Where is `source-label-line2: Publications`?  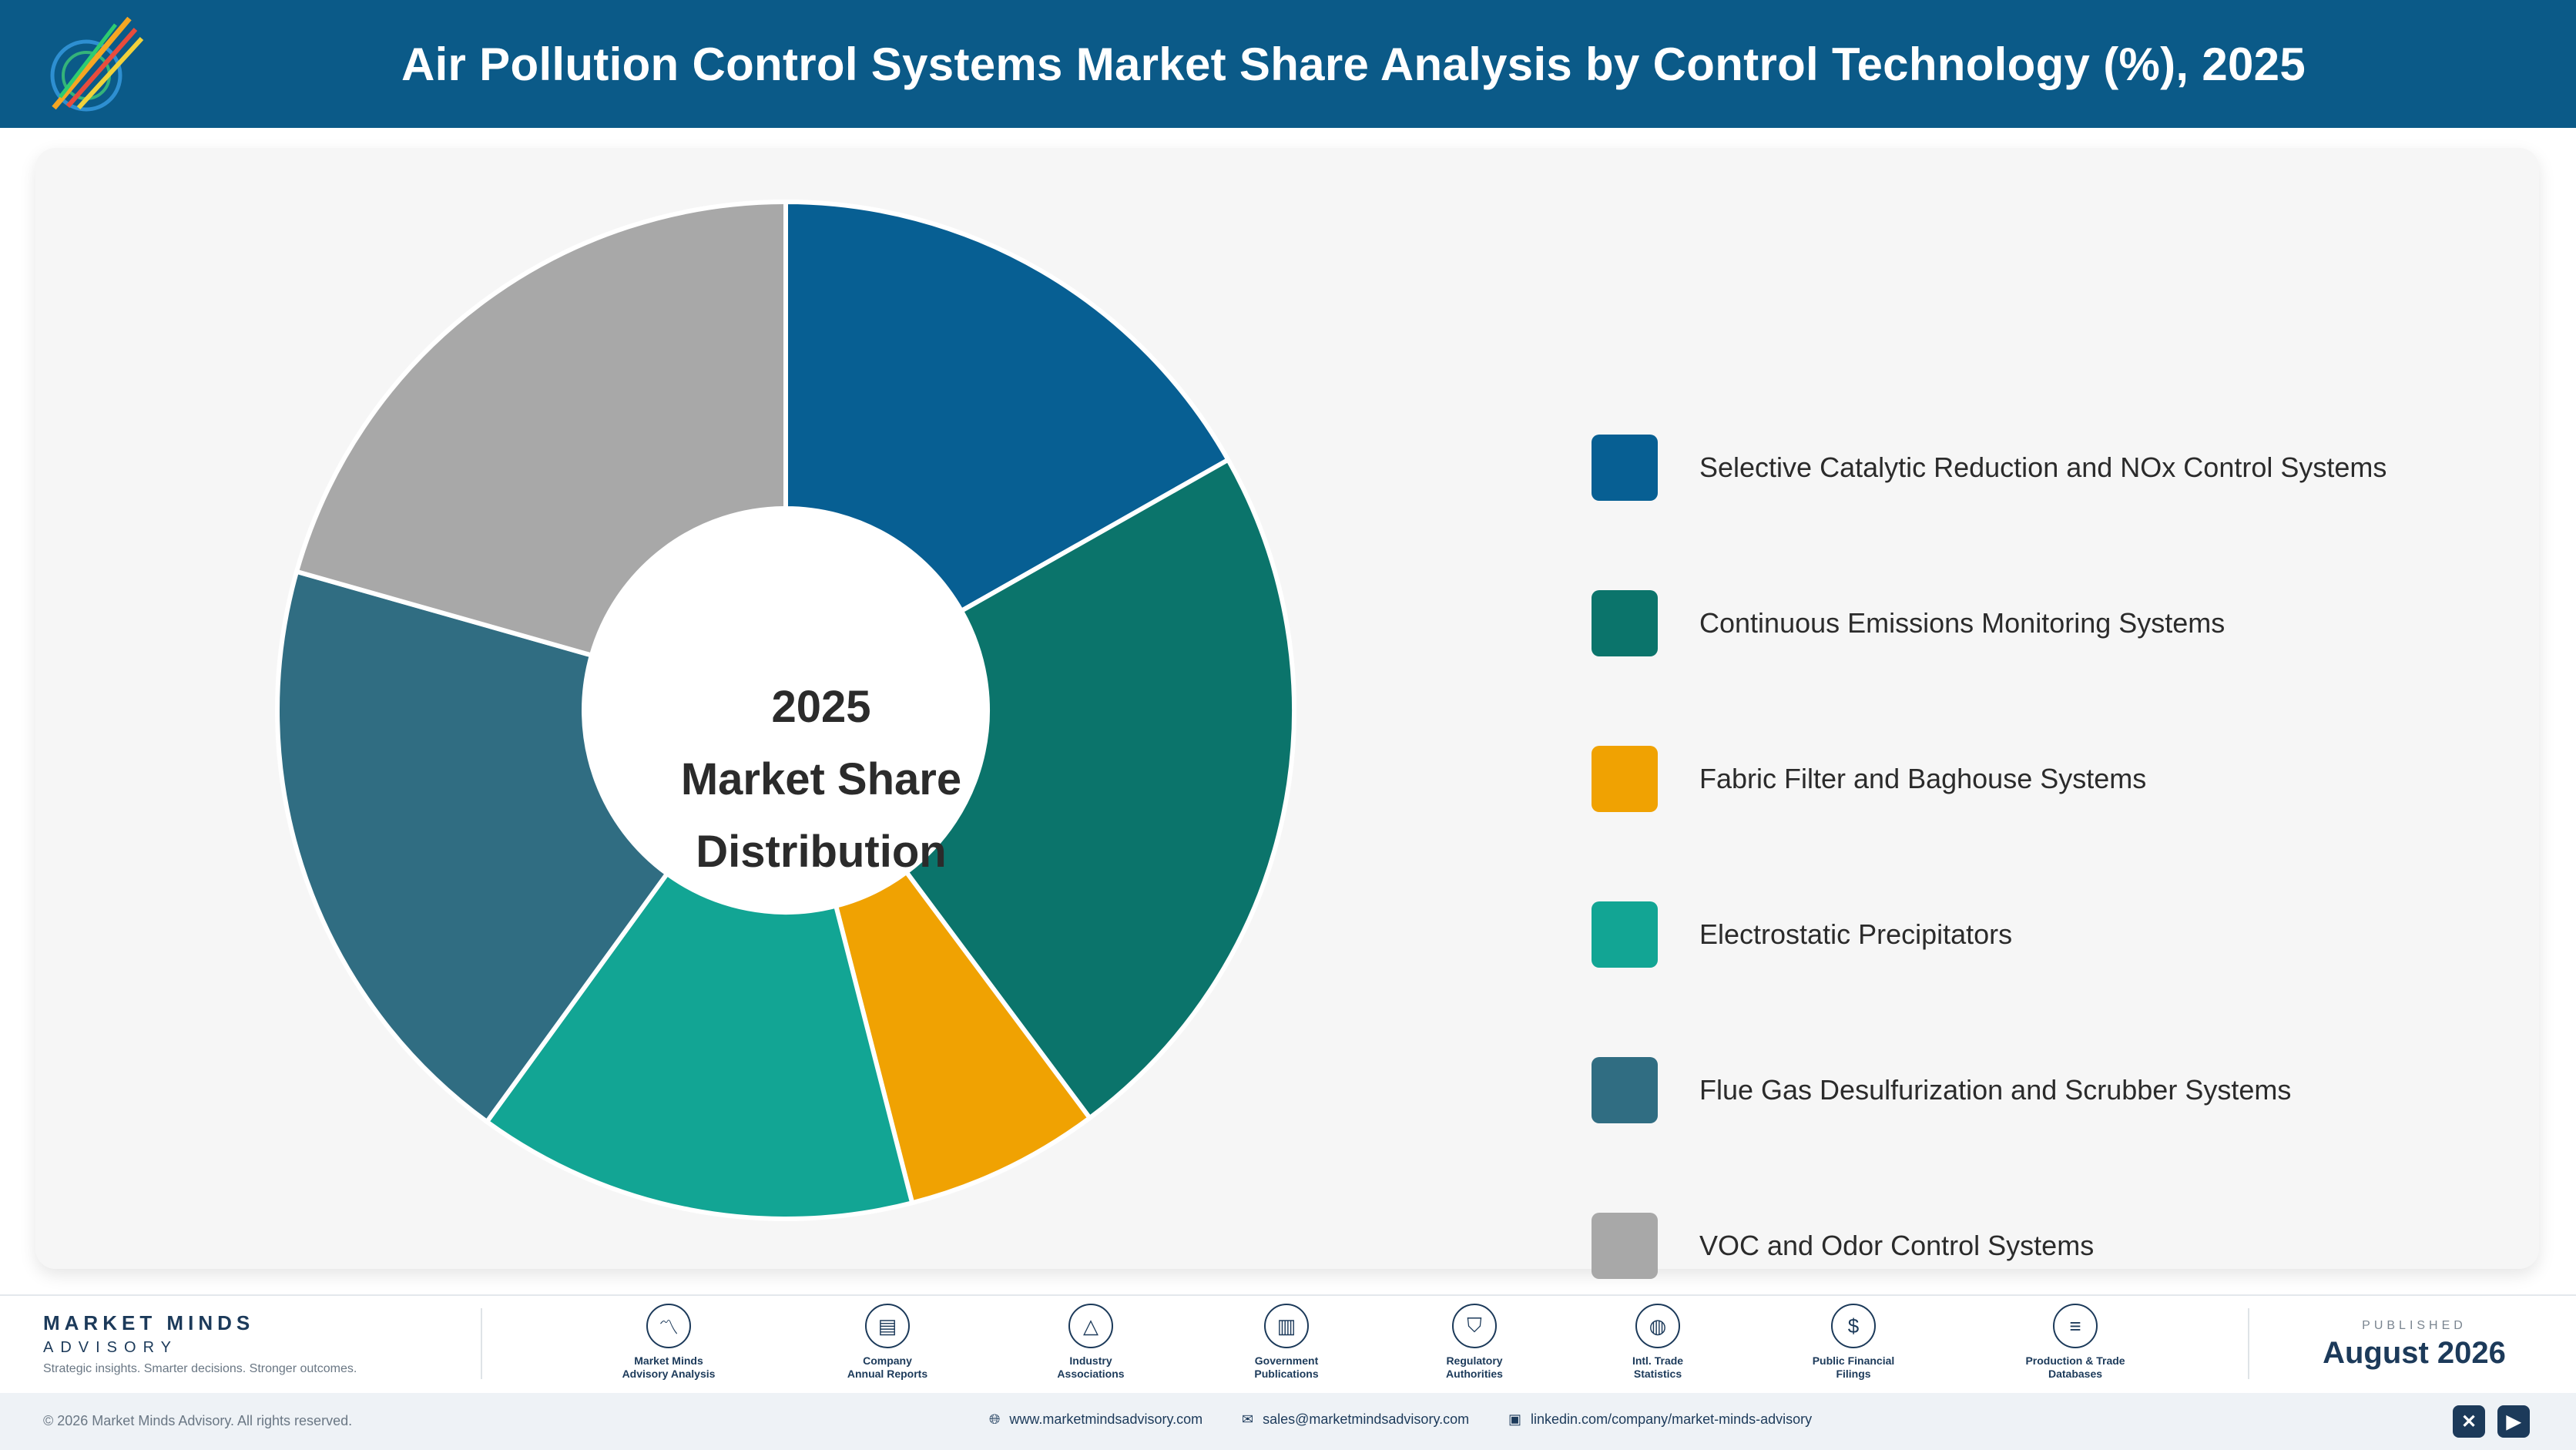 source-label-line2: Publications is located at coordinates (1286, 1374).